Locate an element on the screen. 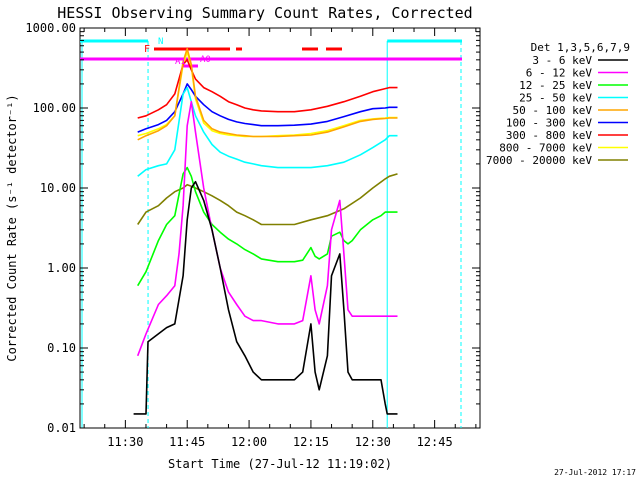 This screenshot has width=640, height=480. annotation-f: F is located at coordinates (147, 49).